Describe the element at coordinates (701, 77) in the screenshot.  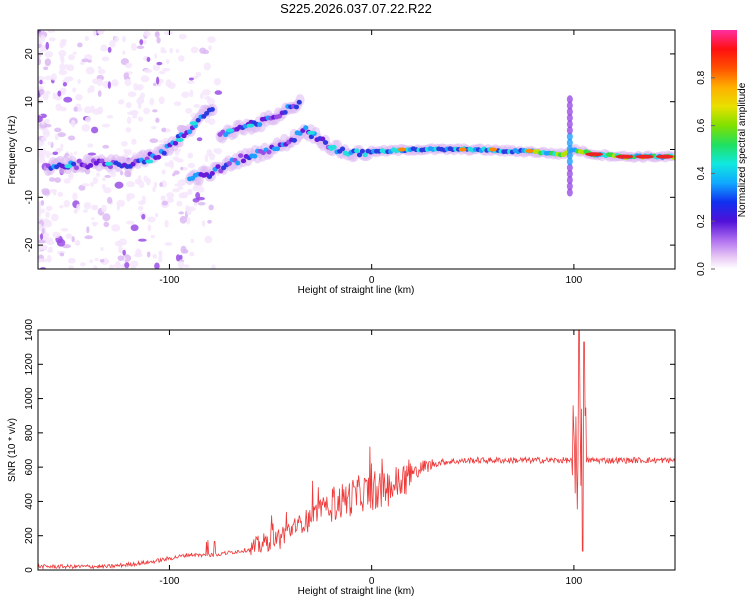
I see `colorbar-tick-label: 0.8` at that location.